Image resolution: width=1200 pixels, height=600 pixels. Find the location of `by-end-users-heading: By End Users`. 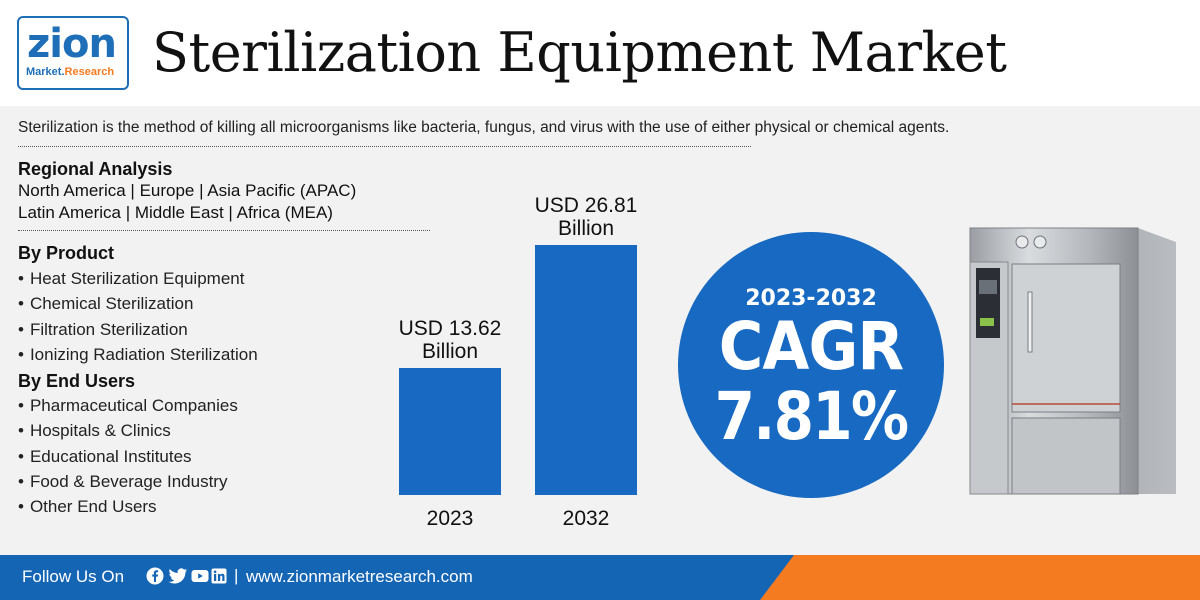

by-end-users-heading: By End Users is located at coordinates (77, 381).